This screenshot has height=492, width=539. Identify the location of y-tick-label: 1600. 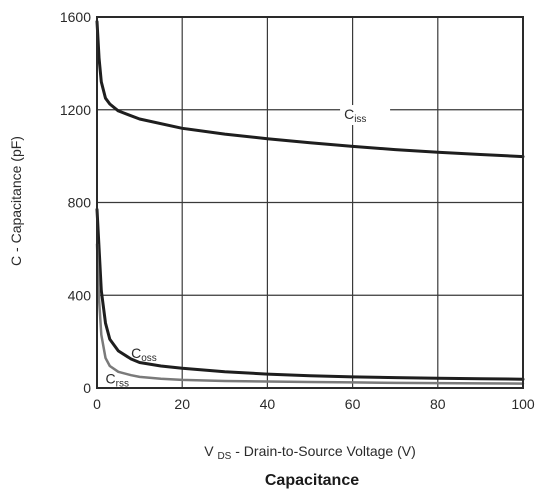
(75, 17).